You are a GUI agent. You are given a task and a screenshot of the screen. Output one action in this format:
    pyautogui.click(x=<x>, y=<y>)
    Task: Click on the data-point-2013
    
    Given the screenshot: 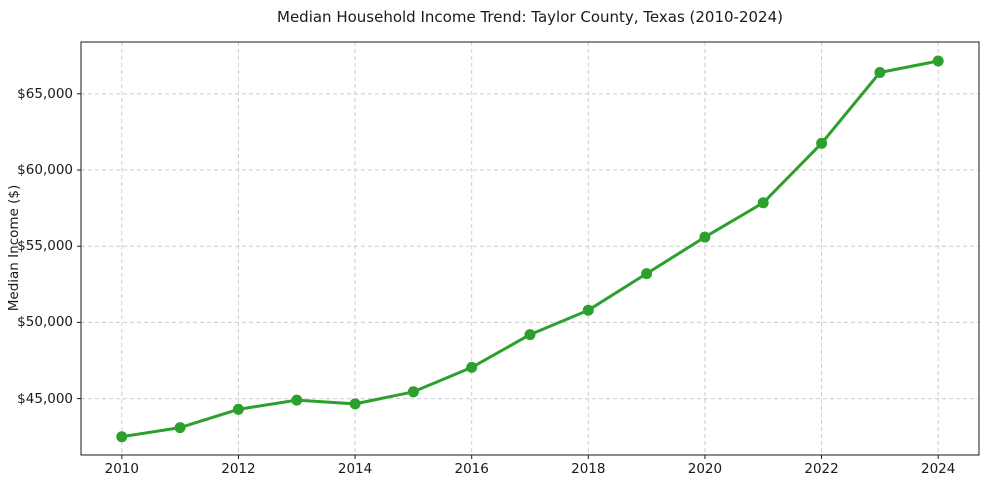 What is the action you would take?
    pyautogui.click(x=297, y=400)
    